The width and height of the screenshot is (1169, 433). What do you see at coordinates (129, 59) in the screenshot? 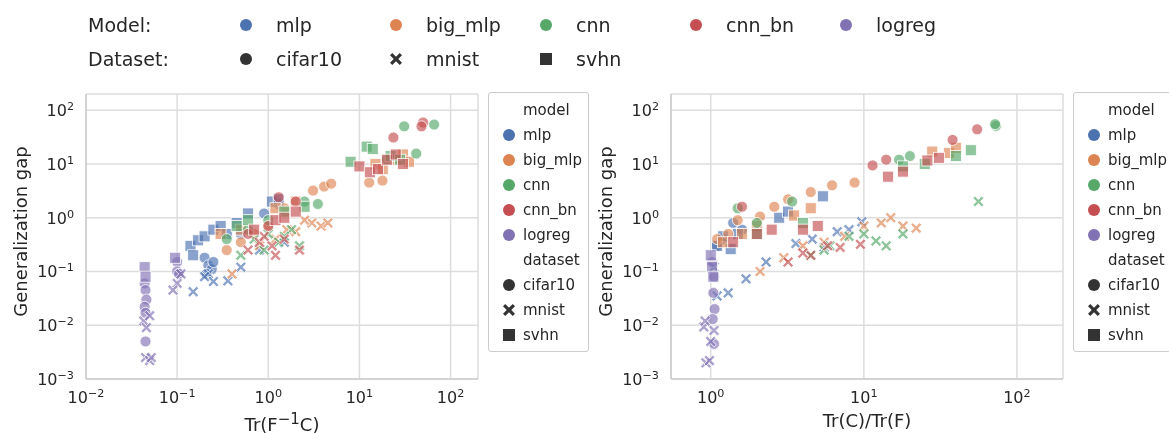
I see `text: Dataset:` at bounding box center [129, 59].